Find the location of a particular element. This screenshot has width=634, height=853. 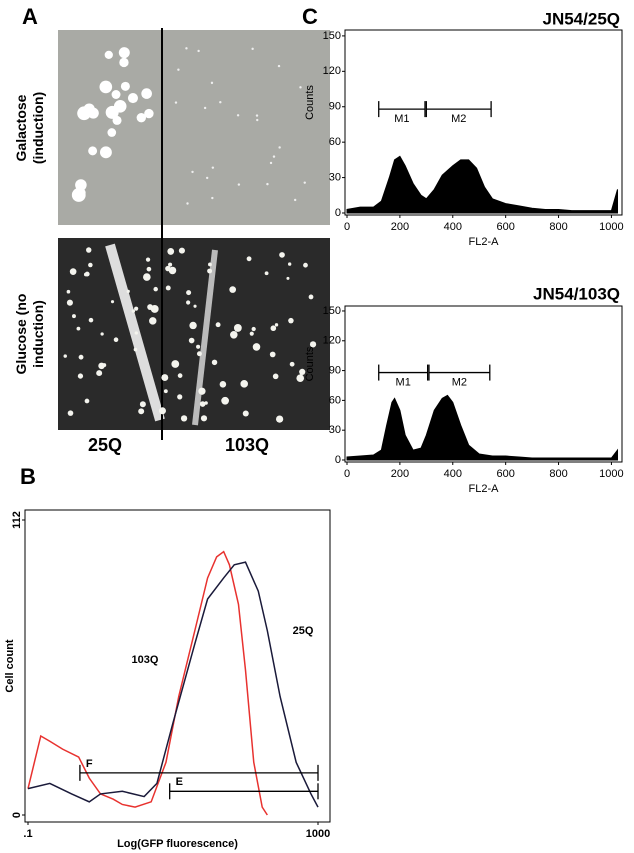

gate-label: M2 is located at coordinates (459, 382).